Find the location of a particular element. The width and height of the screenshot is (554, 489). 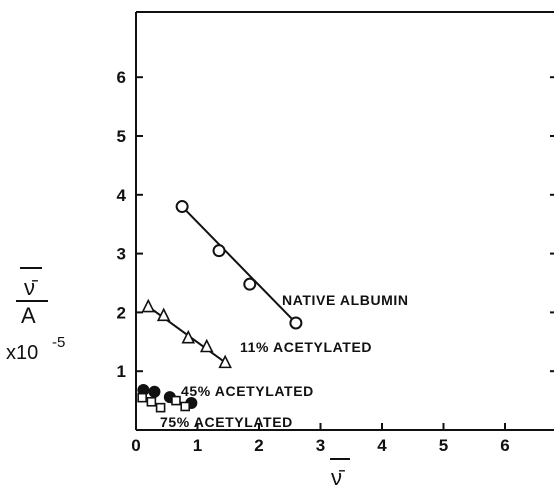

y-label-numerator: ν̄ is located at coordinates (31, 287).